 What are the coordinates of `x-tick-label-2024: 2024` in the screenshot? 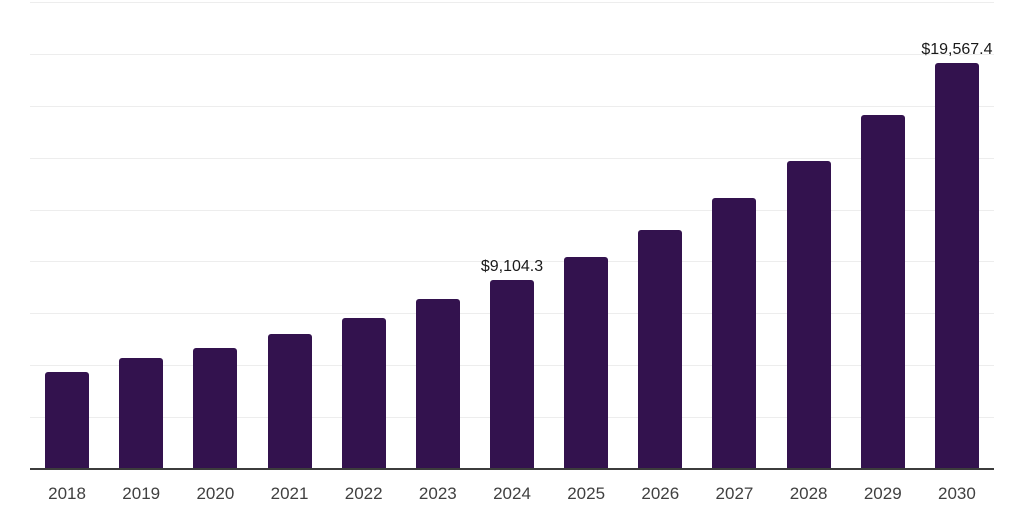 It's located at (512, 493).